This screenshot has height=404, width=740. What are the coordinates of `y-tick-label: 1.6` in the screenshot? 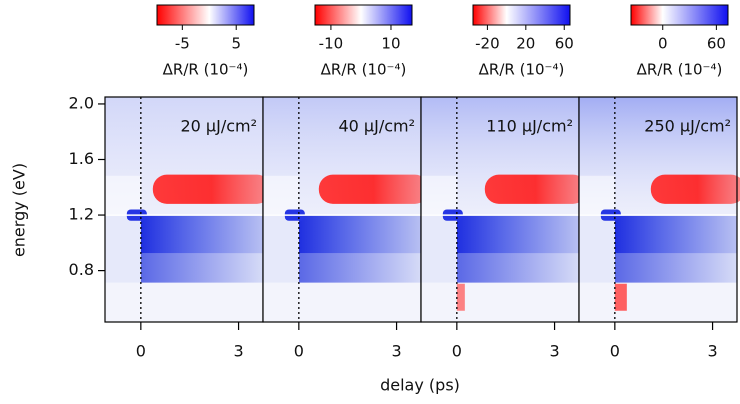 It's located at (81, 158).